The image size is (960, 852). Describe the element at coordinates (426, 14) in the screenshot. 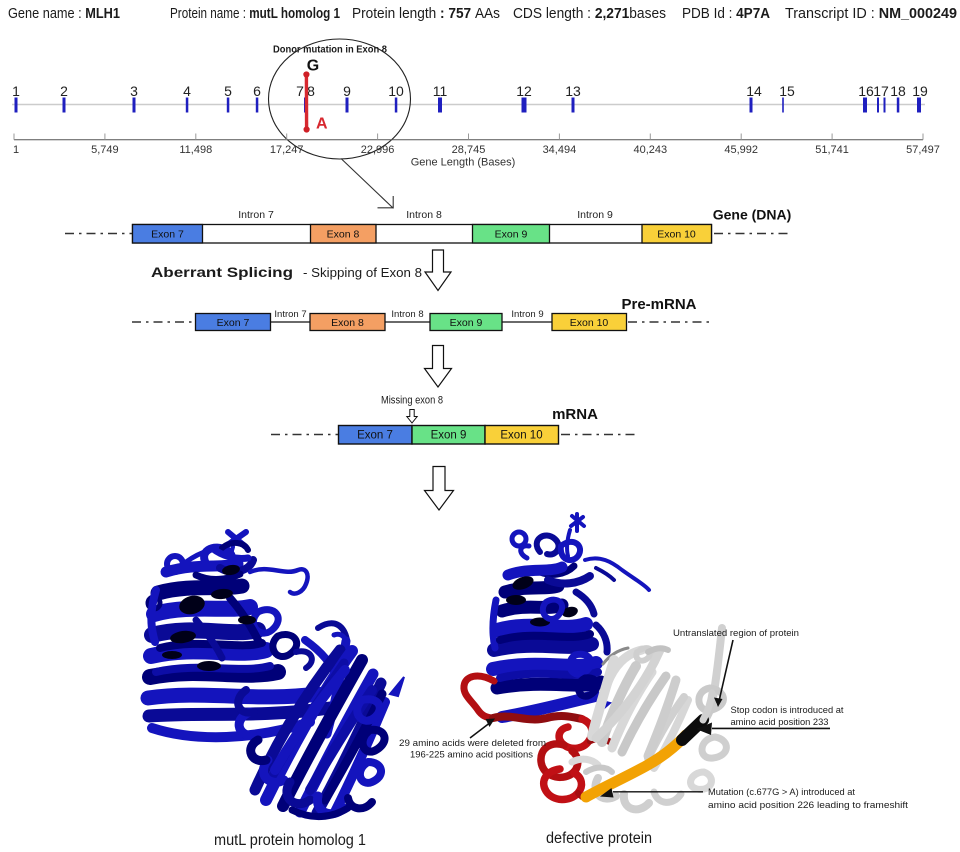

I see `svg-text: Protein length : 757 AAs` at that location.